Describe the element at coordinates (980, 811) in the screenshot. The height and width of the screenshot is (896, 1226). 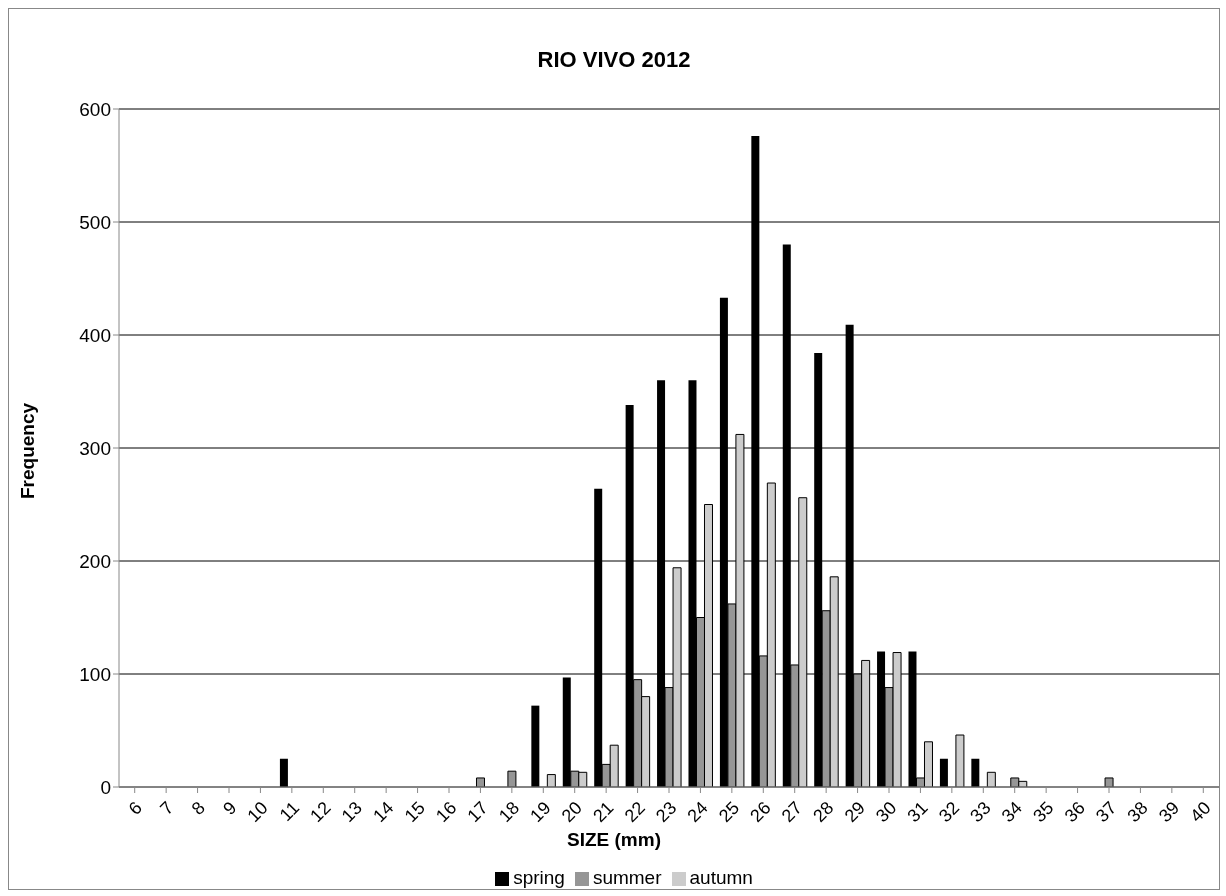
I see `x-tick-label: 33` at that location.